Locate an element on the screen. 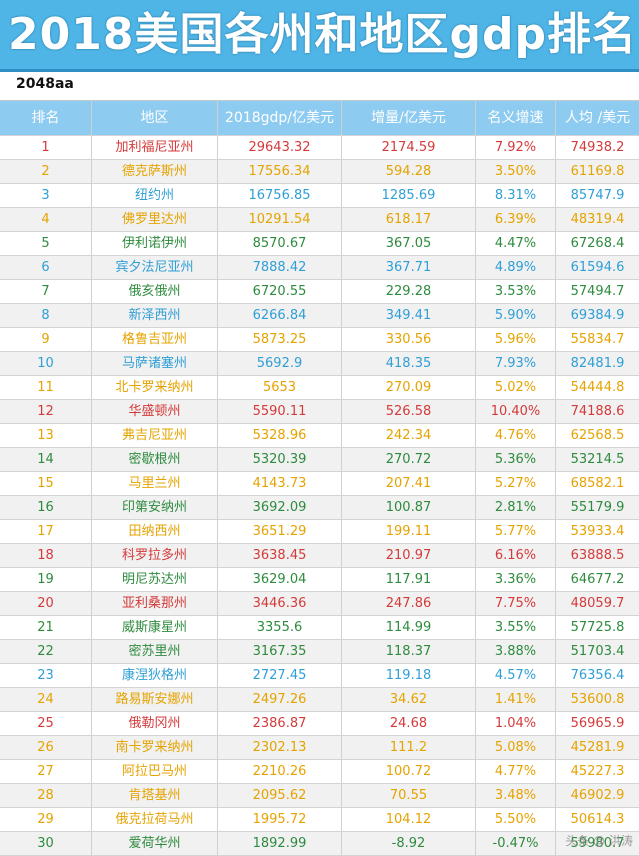 This screenshot has width=639, height=856. cell-increase: 100.87 is located at coordinates (409, 507).